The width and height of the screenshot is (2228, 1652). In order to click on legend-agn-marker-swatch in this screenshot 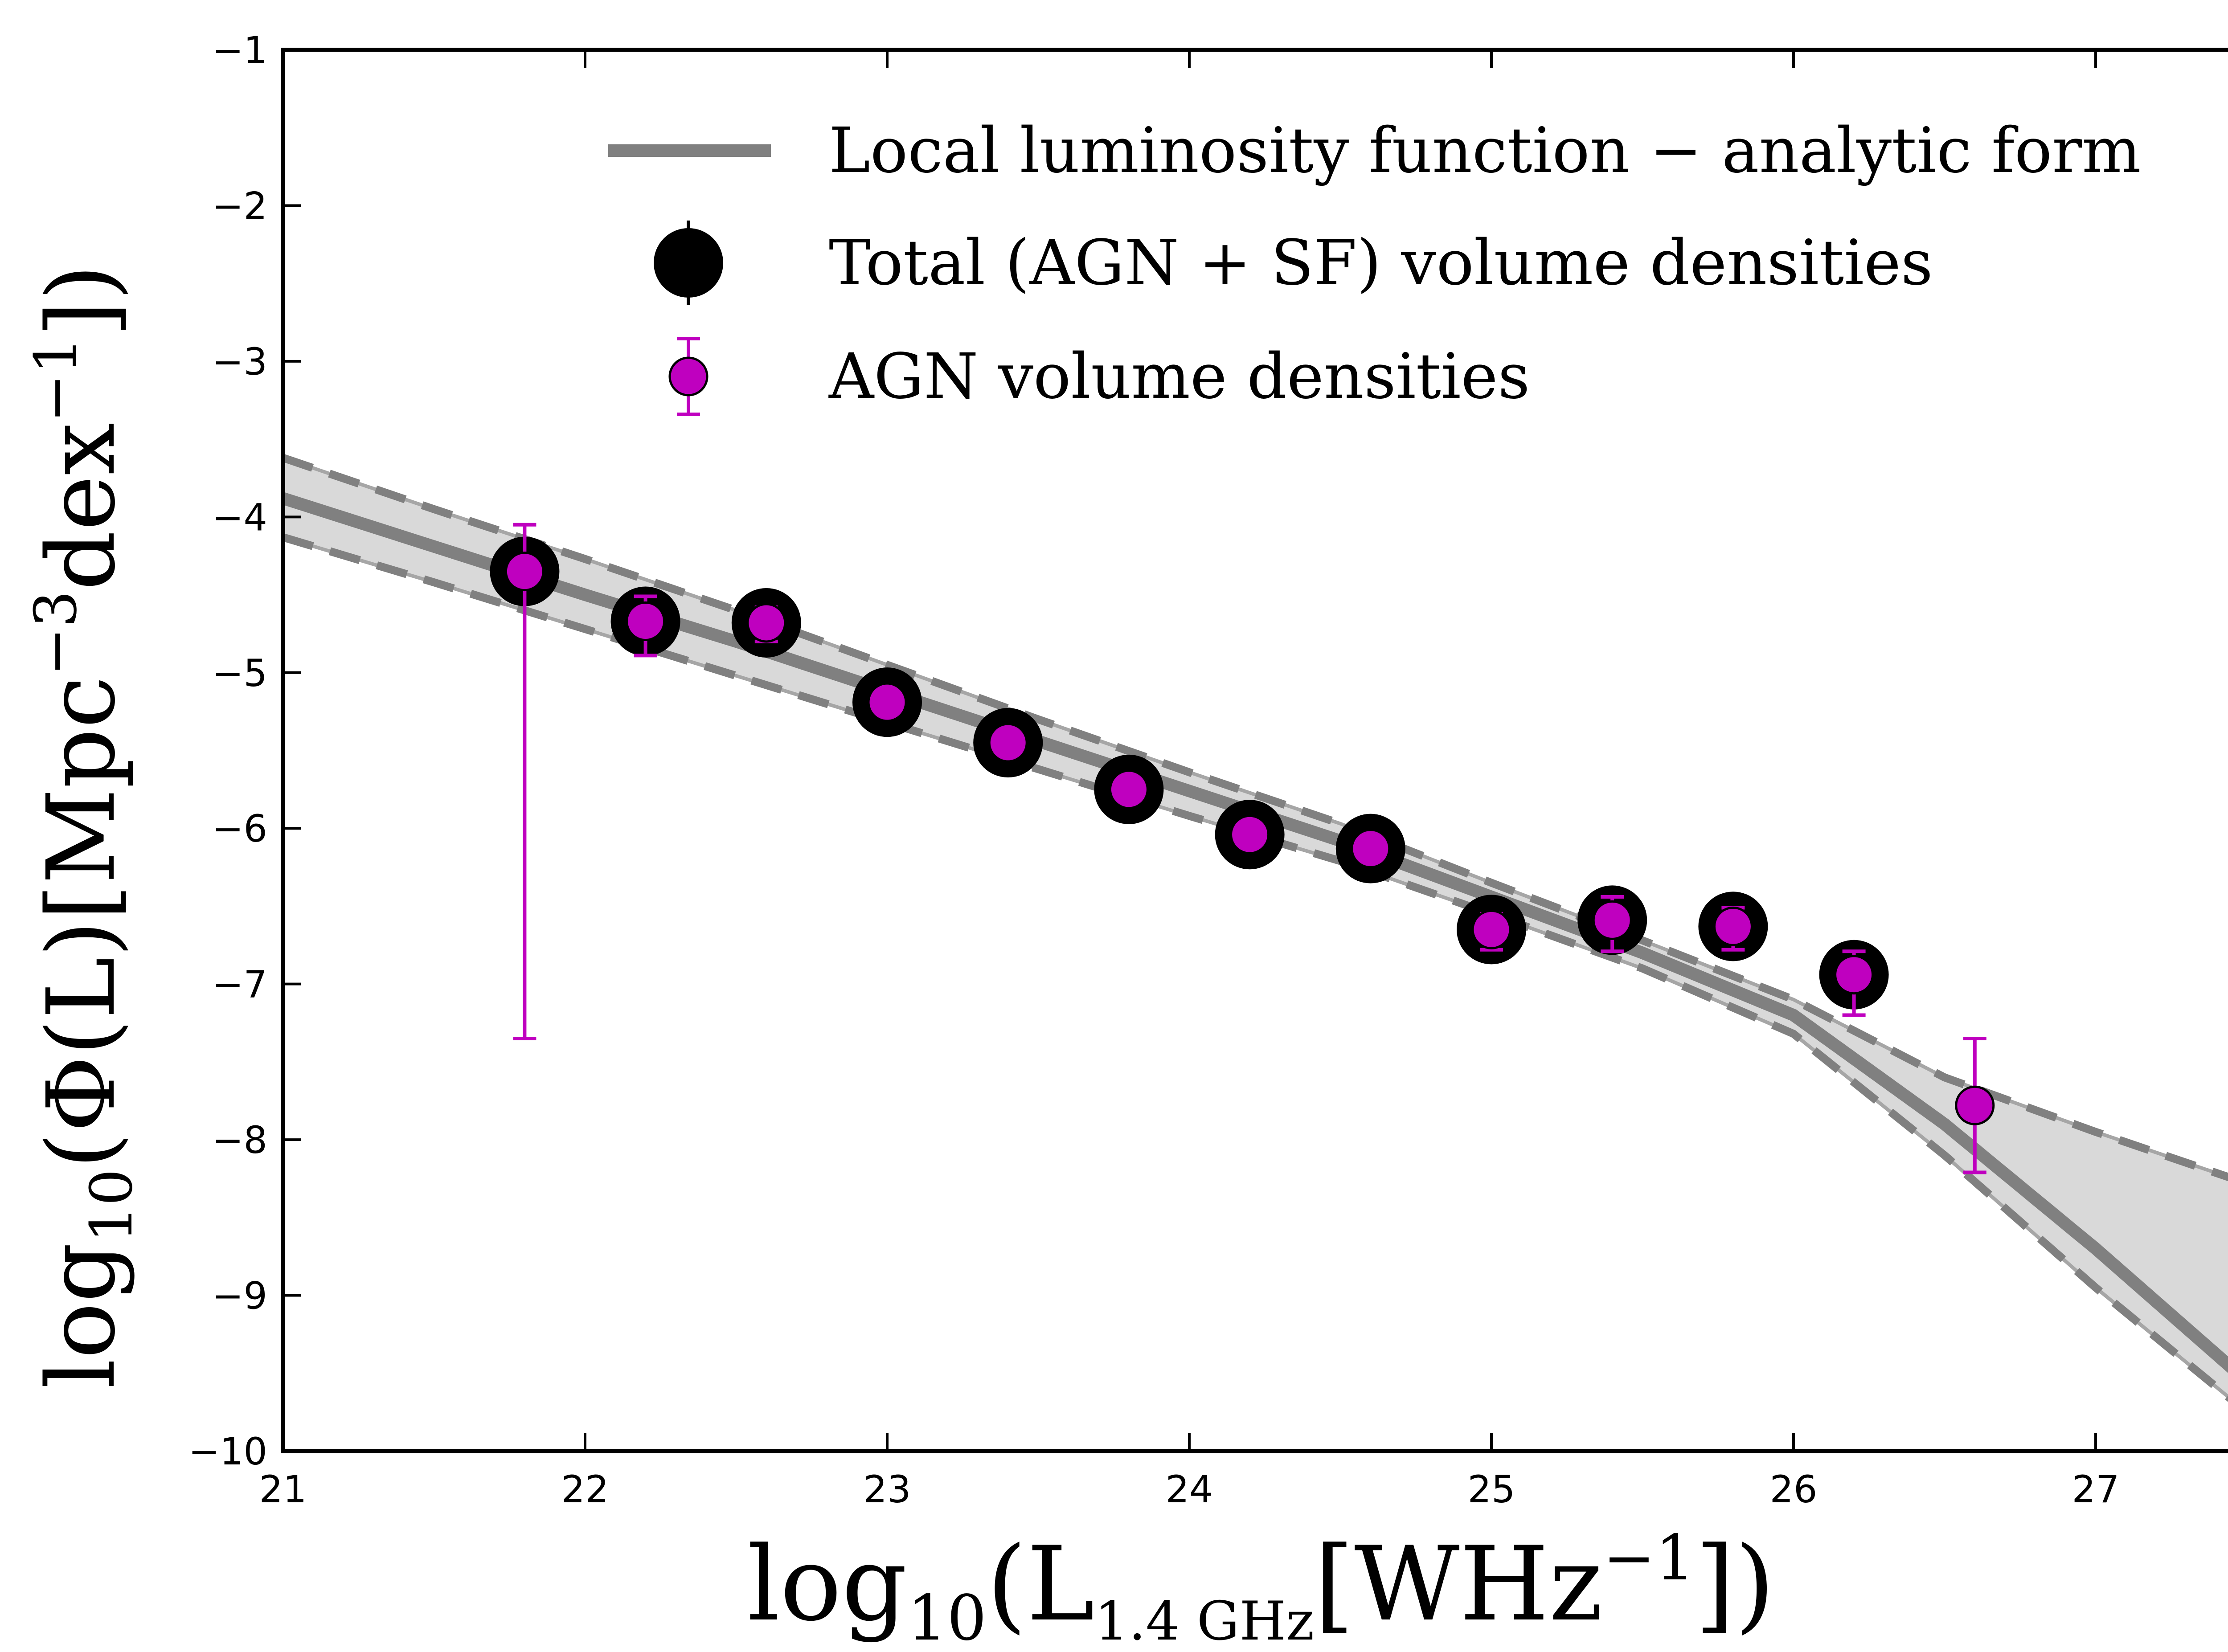, I will do `click(688, 376)`.